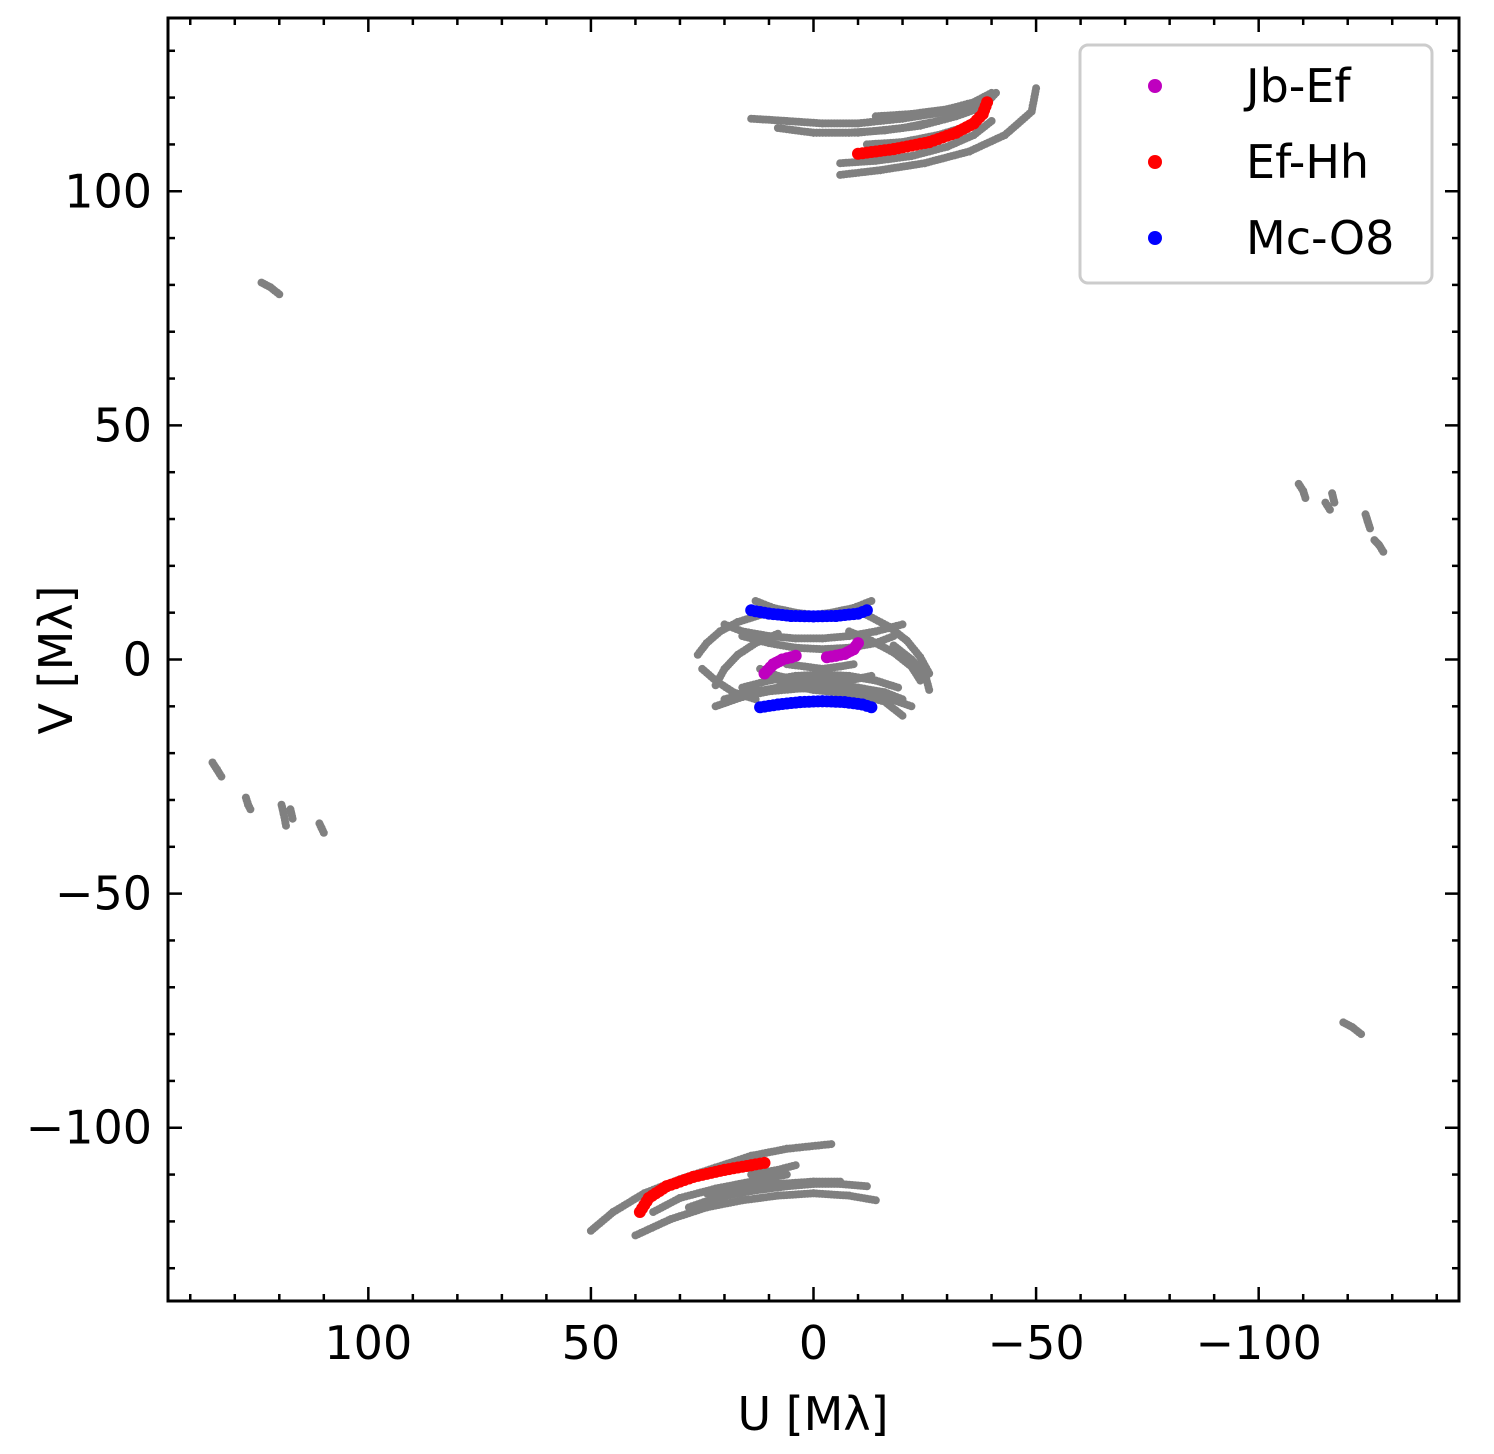 Image resolution: width=1494 pixels, height=1454 pixels. What do you see at coordinates (1320, 238) in the screenshot?
I see `legend-label-mc-o8: Mc-O8` at bounding box center [1320, 238].